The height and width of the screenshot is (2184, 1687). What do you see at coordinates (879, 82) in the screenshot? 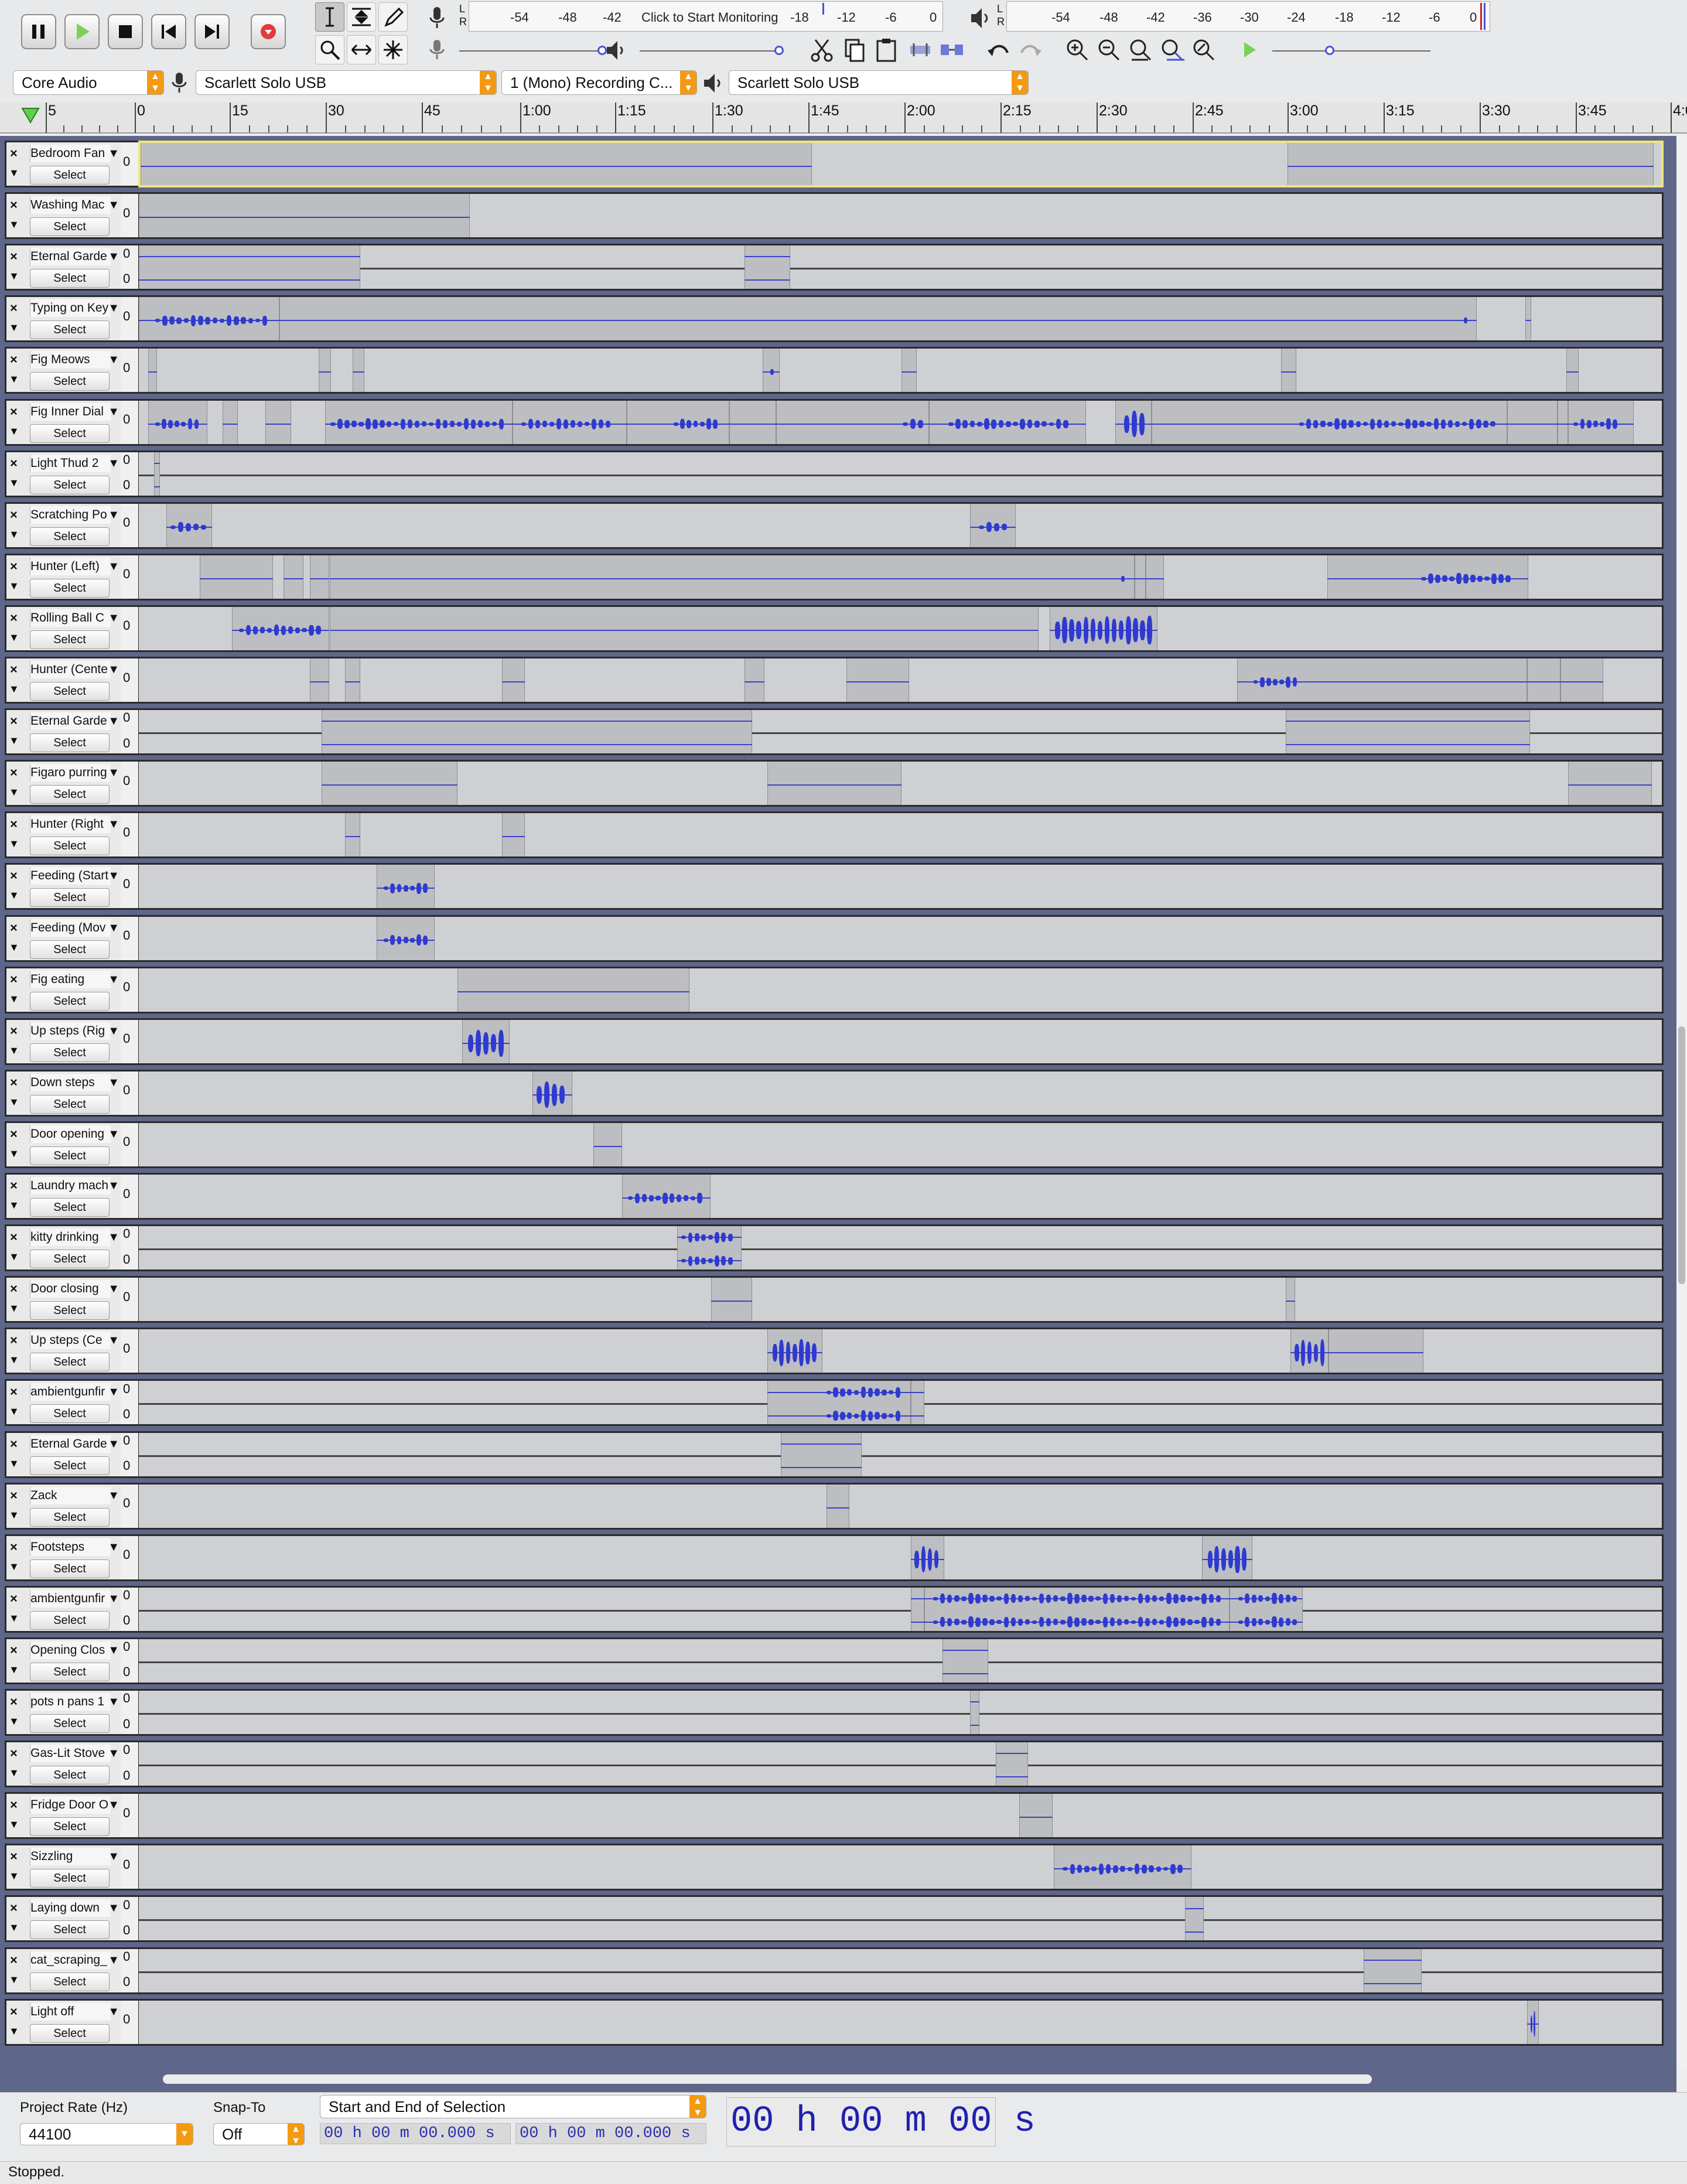
I see `playback-device-select: Scarlett Solo USB ▲ ▼` at bounding box center [879, 82].